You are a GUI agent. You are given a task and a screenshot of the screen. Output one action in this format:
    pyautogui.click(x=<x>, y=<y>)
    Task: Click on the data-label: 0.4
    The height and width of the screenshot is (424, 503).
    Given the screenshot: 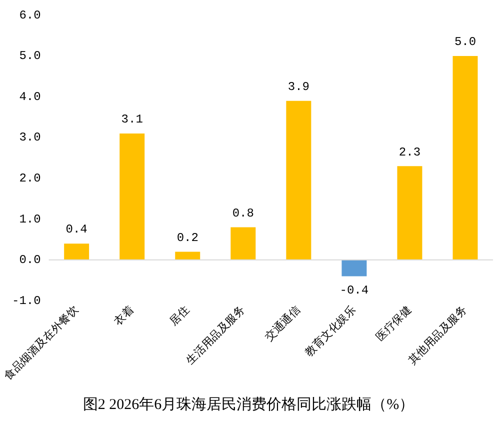 What is the action you would take?
    pyautogui.click(x=77, y=229)
    